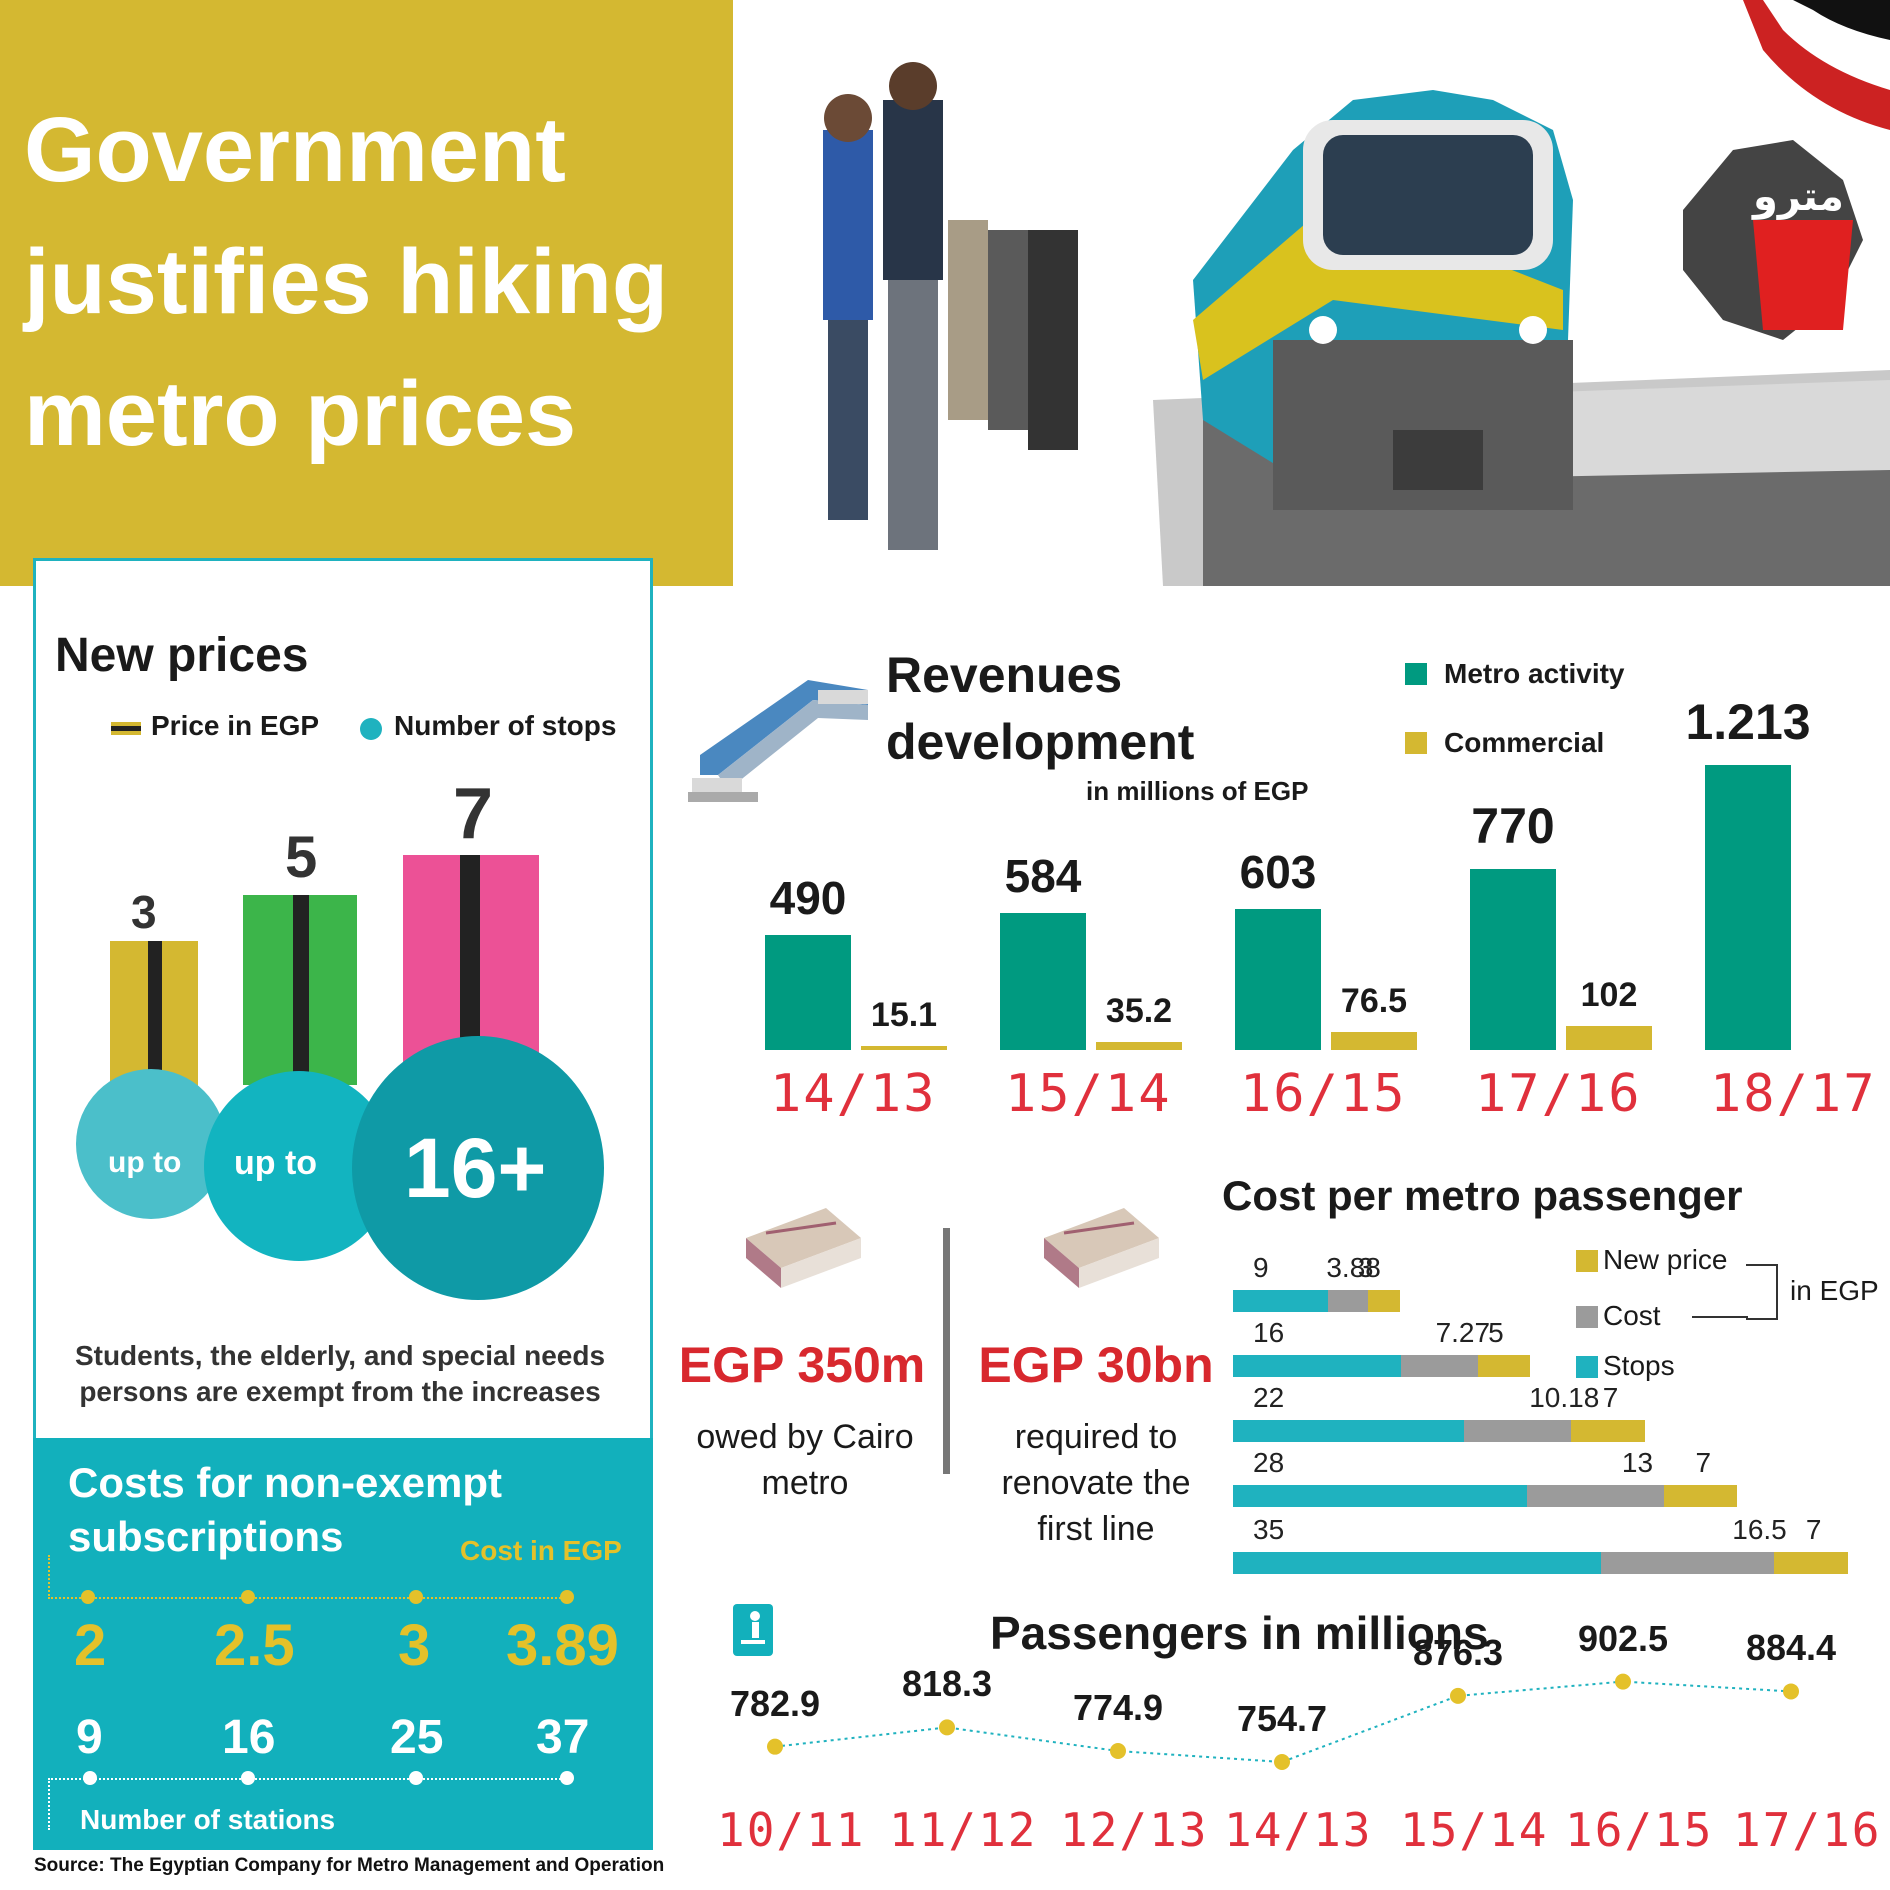 This screenshot has height=1890, width=1890. Describe the element at coordinates (308, 1599) in the screenshot. I see `cost-axis-line` at that location.